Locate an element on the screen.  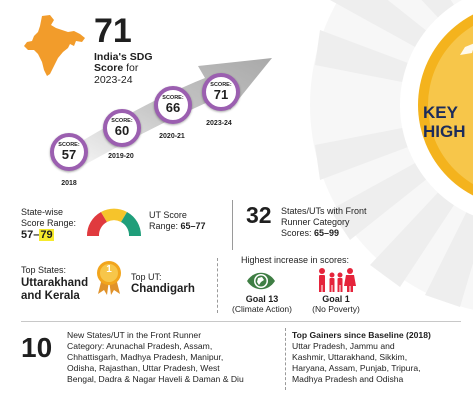
for-word: for is located at coordinates (131, 68).